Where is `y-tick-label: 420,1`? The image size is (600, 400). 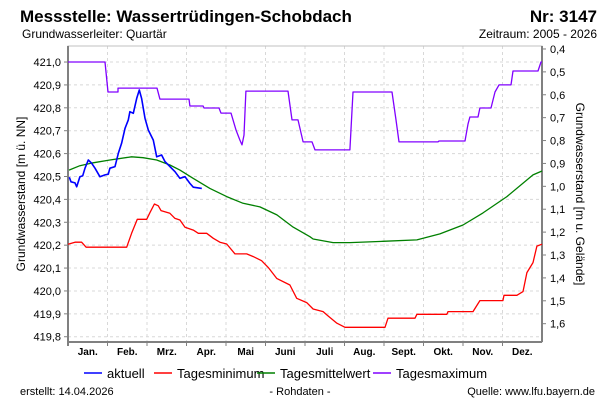
y-tick-label: 420,1 is located at coordinates (47, 269).